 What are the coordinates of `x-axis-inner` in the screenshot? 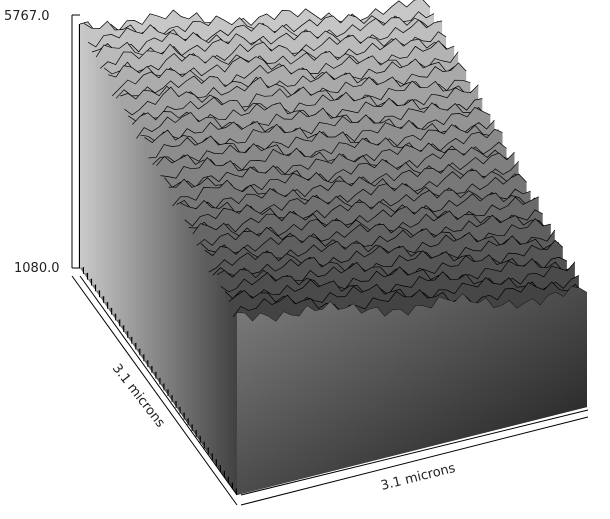 It's located at (414, 452).